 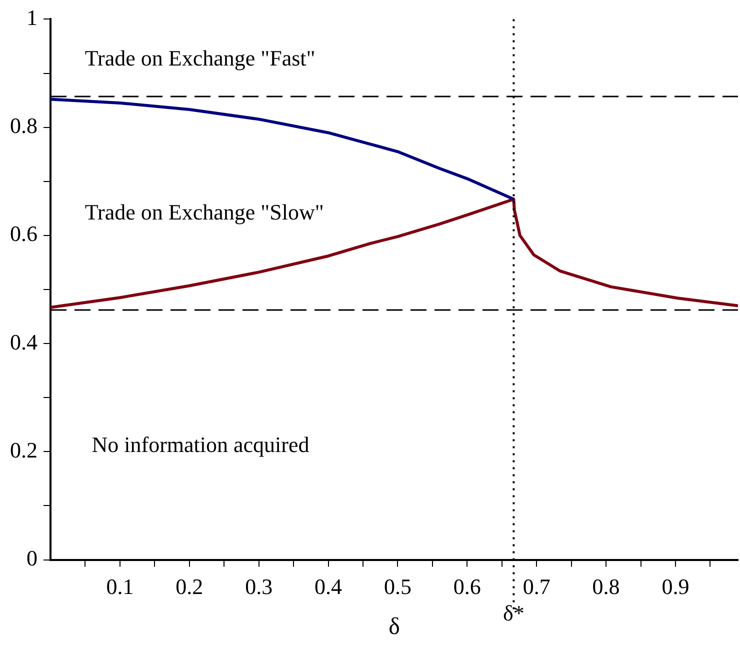 What do you see at coordinates (24, 449) in the screenshot?
I see `y-tick-label: 0.2` at bounding box center [24, 449].